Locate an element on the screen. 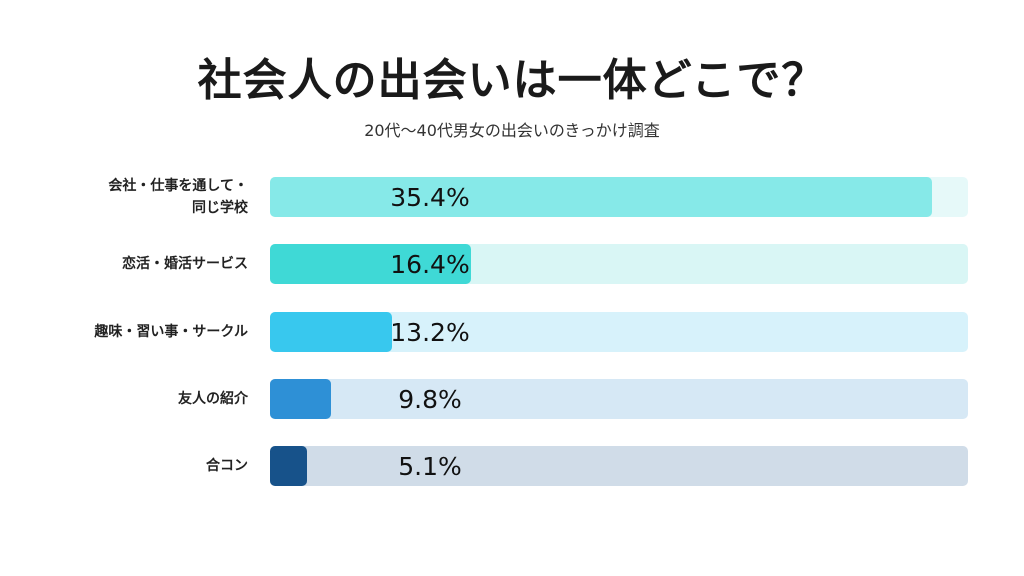  bar-row: 趣味・習い事・サークル 13.2% is located at coordinates (512, 331).